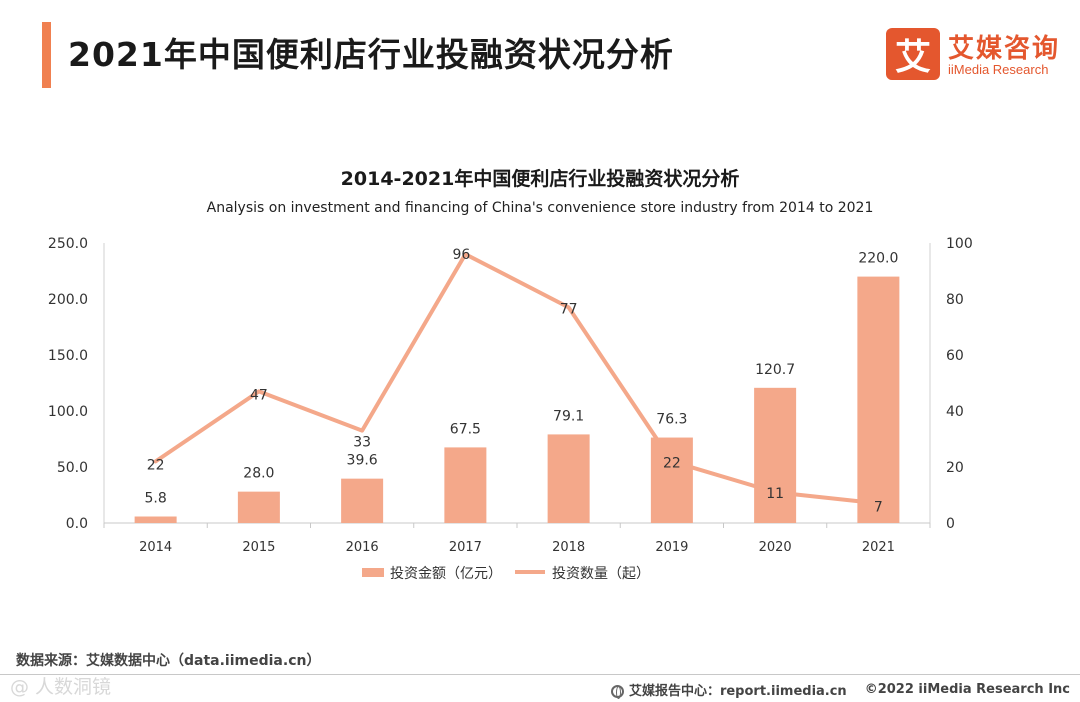 This screenshot has width=1080, height=702. Describe the element at coordinates (68, 300) in the screenshot. I see `y-left-tick-label: 200.0` at that location.